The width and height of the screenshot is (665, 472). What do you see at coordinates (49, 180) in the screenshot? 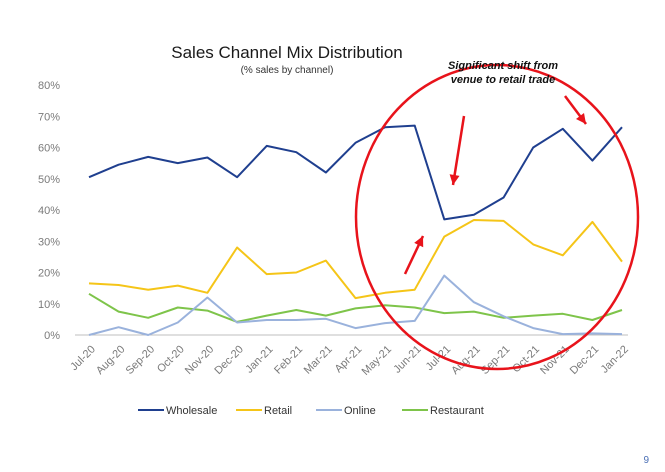
I see `y-tick-label: 50%` at bounding box center [49, 180].